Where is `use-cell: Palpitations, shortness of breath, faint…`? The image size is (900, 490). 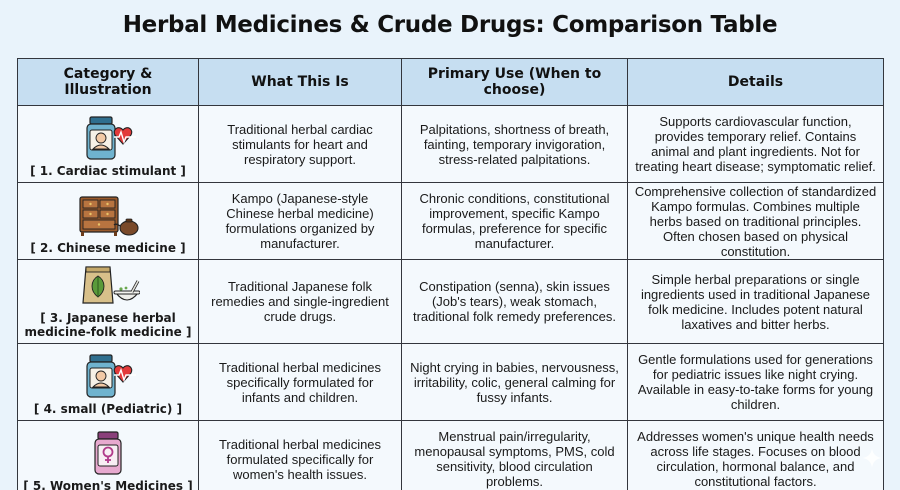 use-cell: Palpitations, shortness of breath, faint… is located at coordinates (514, 144).